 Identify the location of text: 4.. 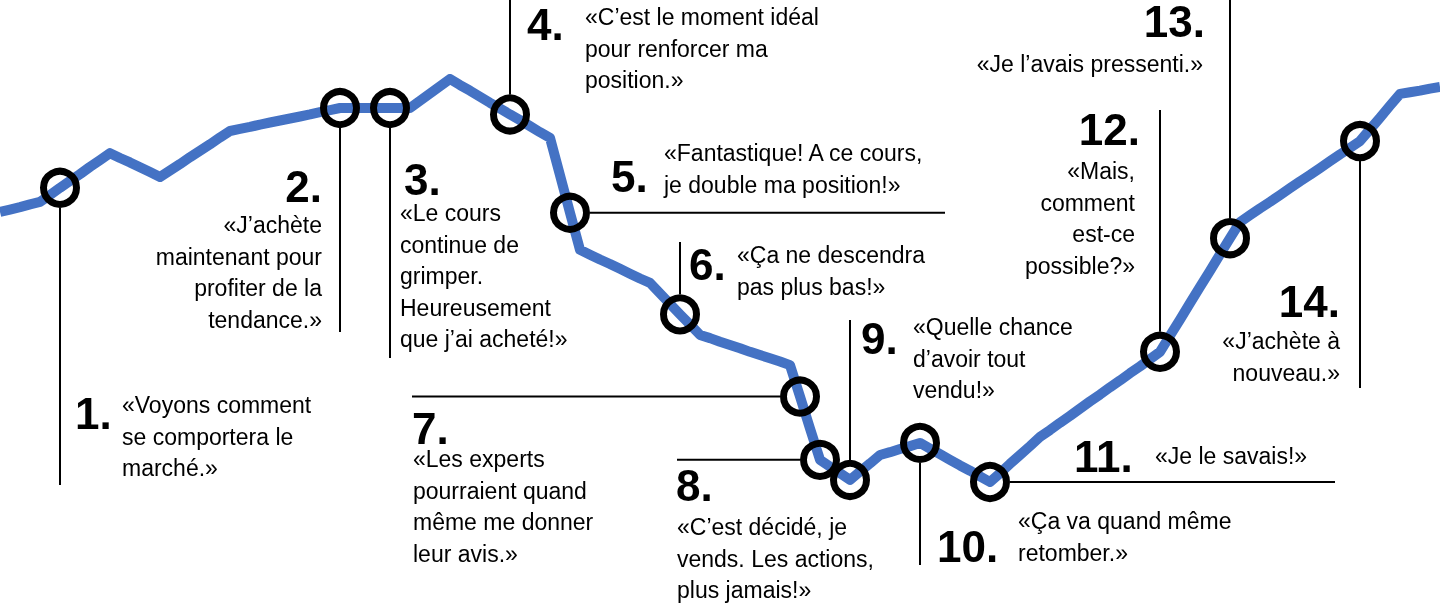
(545, 24).